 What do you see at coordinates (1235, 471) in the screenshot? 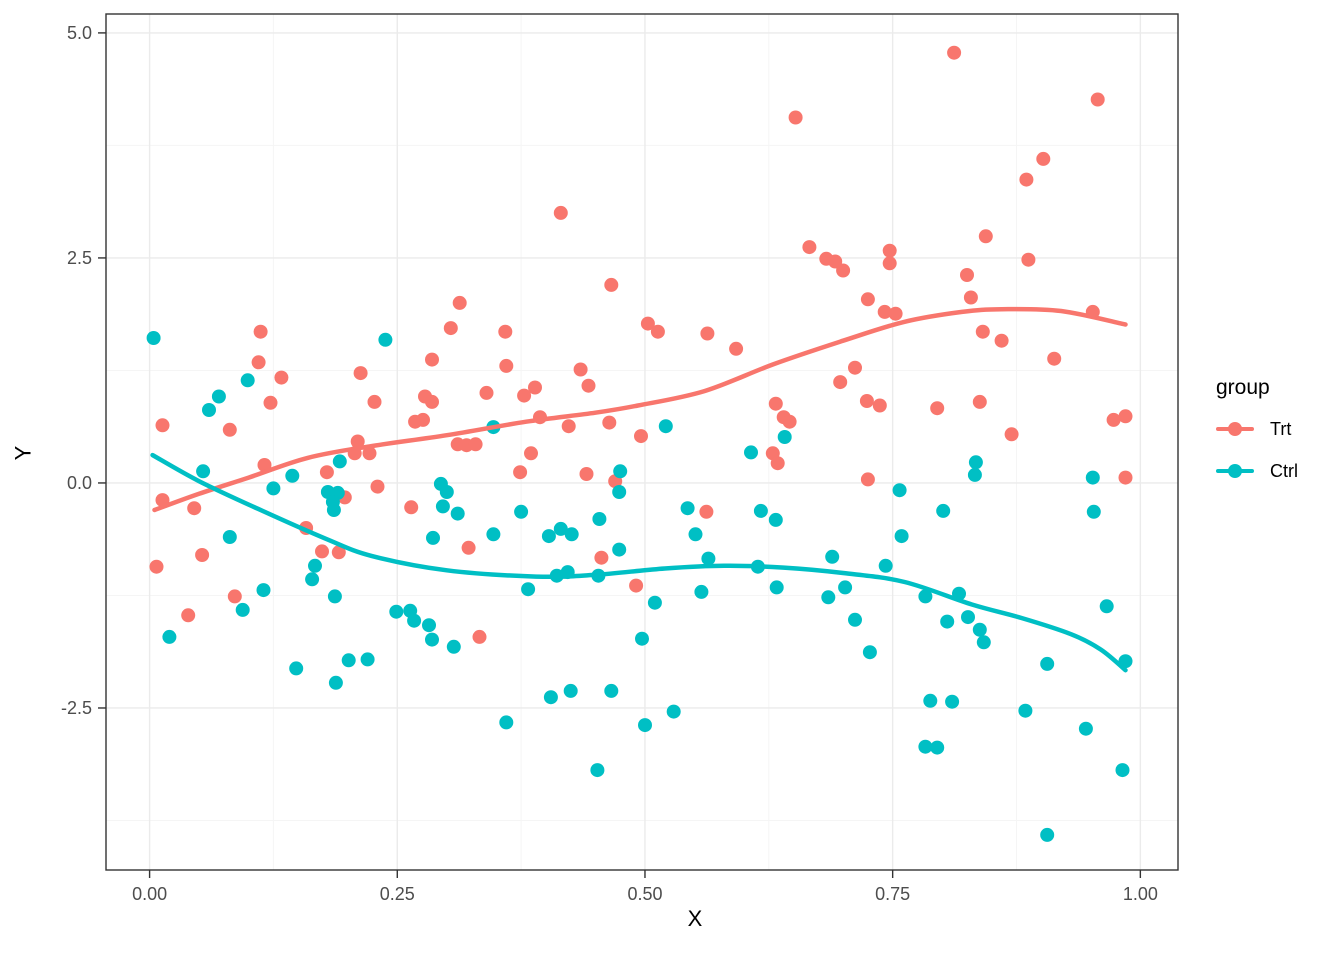
I see `ctrl-key-icon` at bounding box center [1235, 471].